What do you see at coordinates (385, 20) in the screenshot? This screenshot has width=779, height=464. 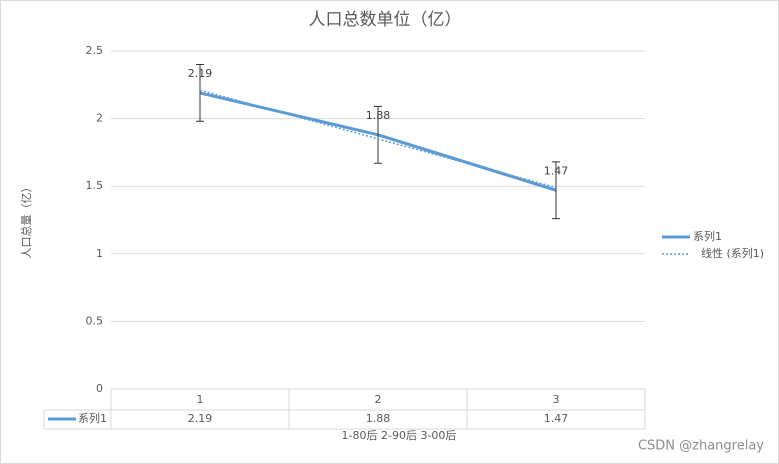 I see `chart-title: 人口总数单位（亿）` at bounding box center [385, 20].